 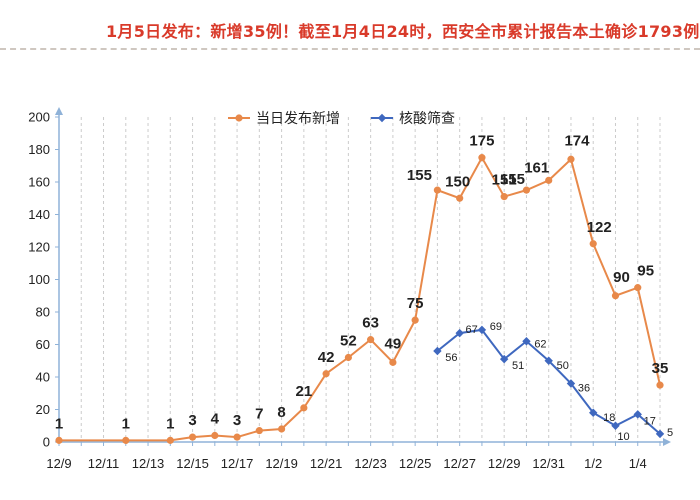 What do you see at coordinates (577, 140) in the screenshot?
I see `data-label: 174` at bounding box center [577, 140].